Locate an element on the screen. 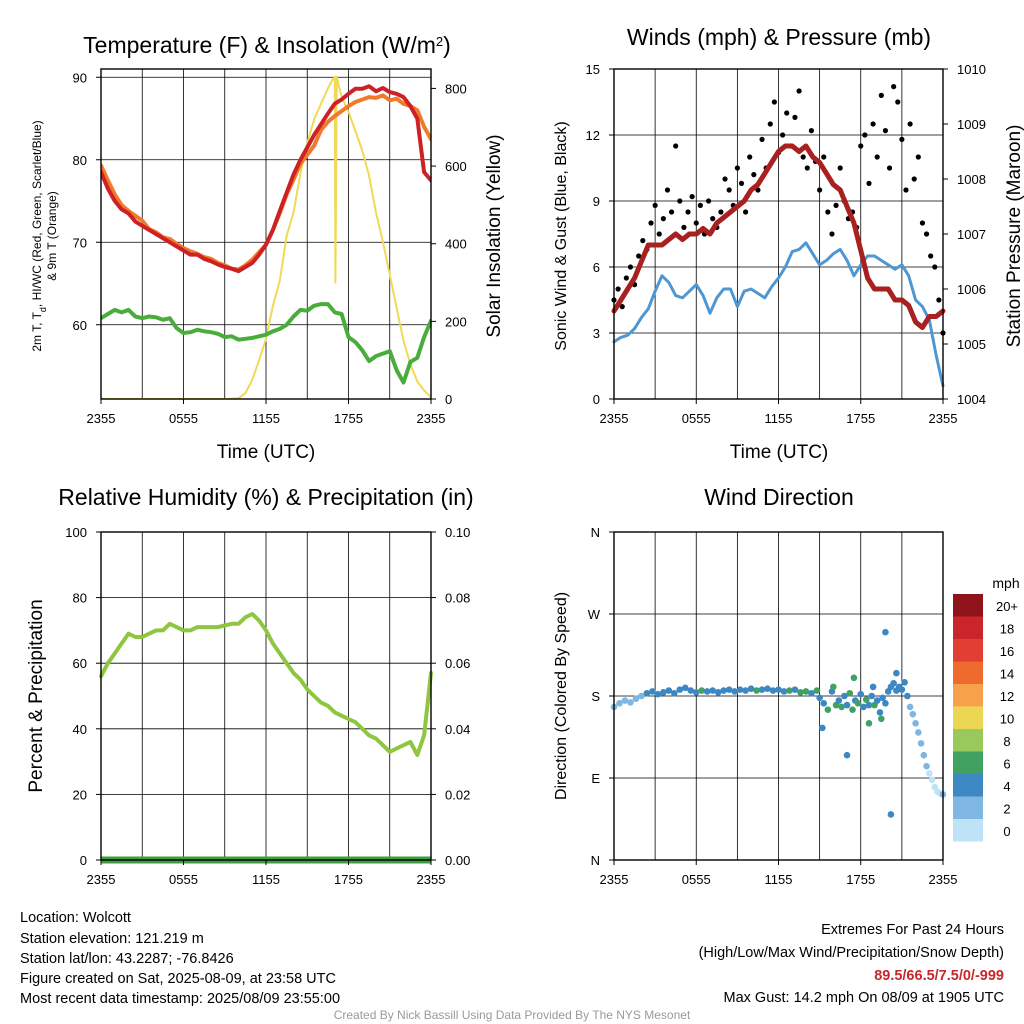 This screenshot has width=1024, height=1024. temp-y-tick-label: 90 is located at coordinates (80, 77).